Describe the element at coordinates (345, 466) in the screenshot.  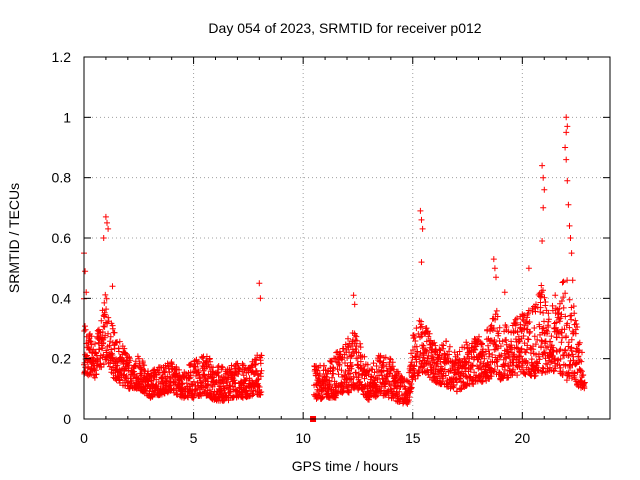
I see `x-axis-label: GPS time / hours` at that location.